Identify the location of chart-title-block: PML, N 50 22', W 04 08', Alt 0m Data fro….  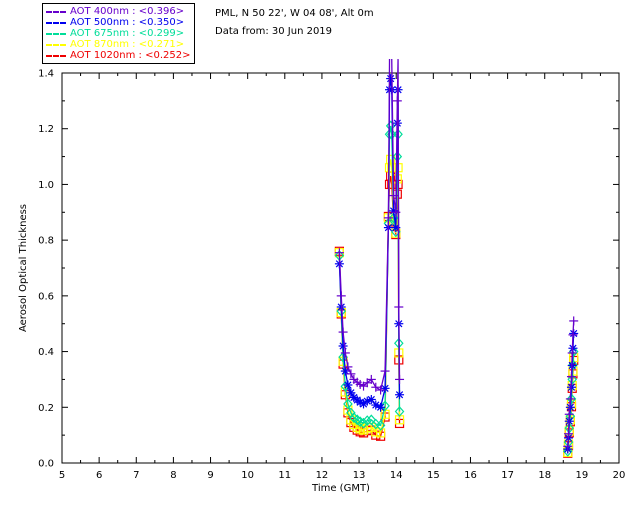
(294, 23).